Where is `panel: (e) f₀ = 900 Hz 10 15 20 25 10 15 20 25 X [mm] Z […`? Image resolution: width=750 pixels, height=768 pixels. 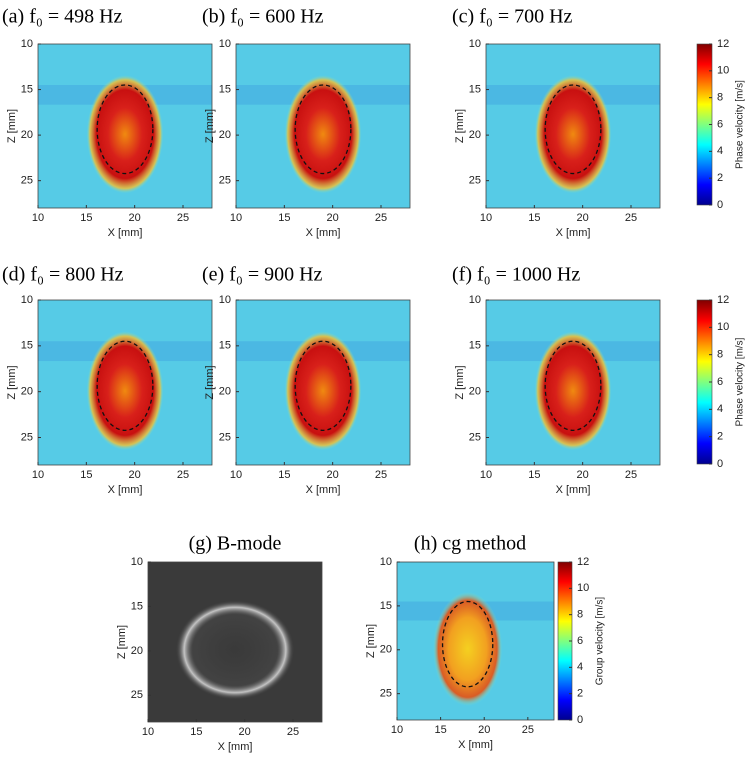
panel: (e) f₀ = 900 Hz 10 15 20 25 10 15 20 25 X [mm] Z [… is located at coordinates (306, 380).